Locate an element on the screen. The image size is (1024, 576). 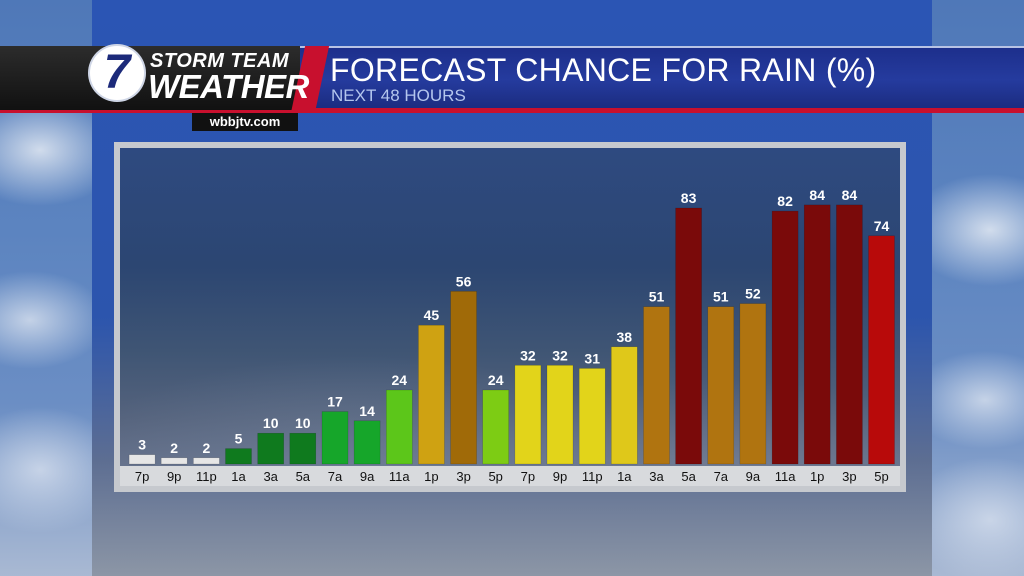
tick-label-9: 1p is located at coordinates (431, 476).